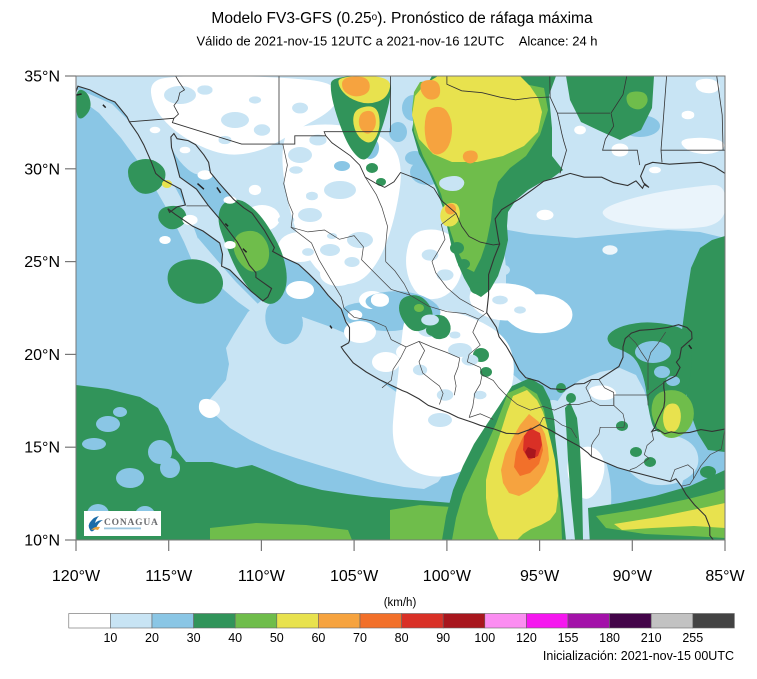  Describe the element at coordinates (638, 656) in the screenshot. I see `svg-text:Inicialización: 2021-nov-15 00: Inicialización: 2021-nov-15 00UTC` at that location.